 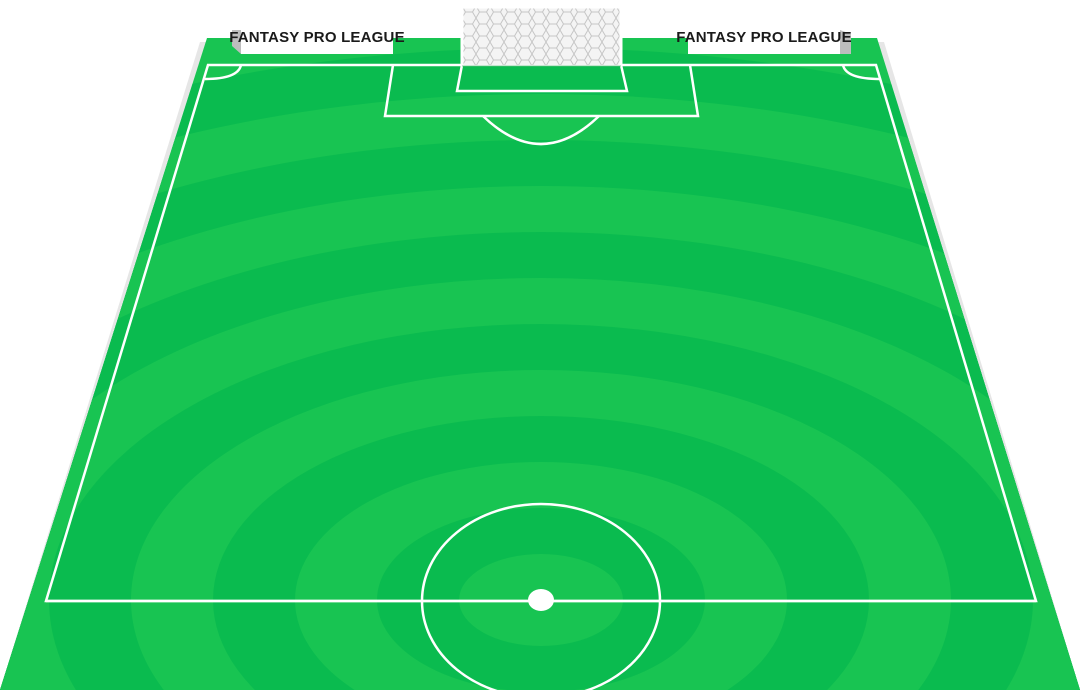 I want to click on goal-frame, so click(x=541, y=35).